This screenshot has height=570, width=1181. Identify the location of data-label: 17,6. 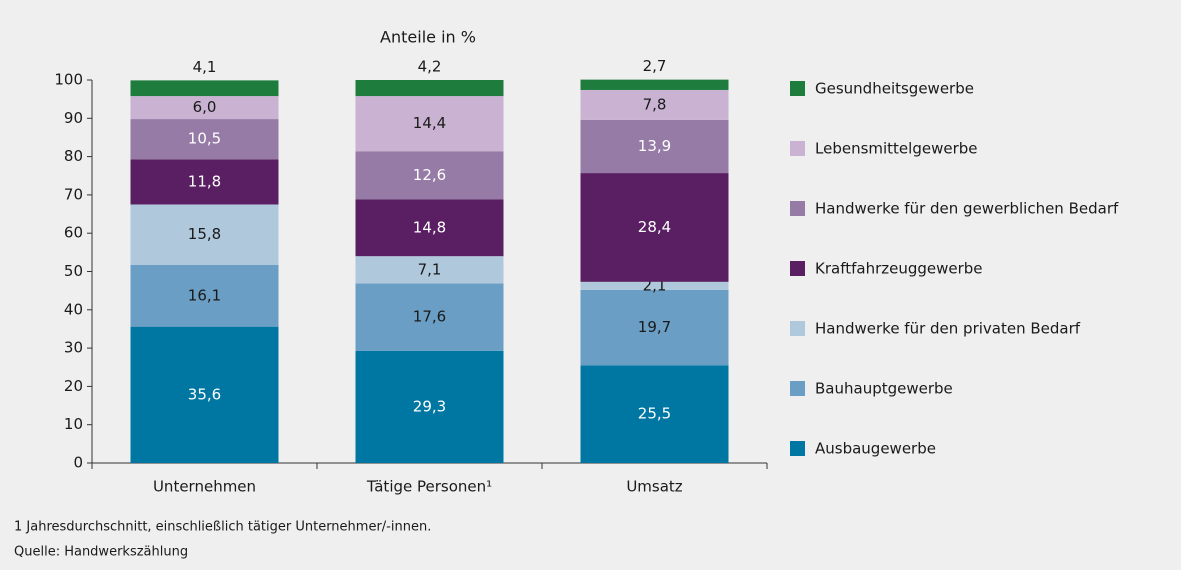
(429, 317).